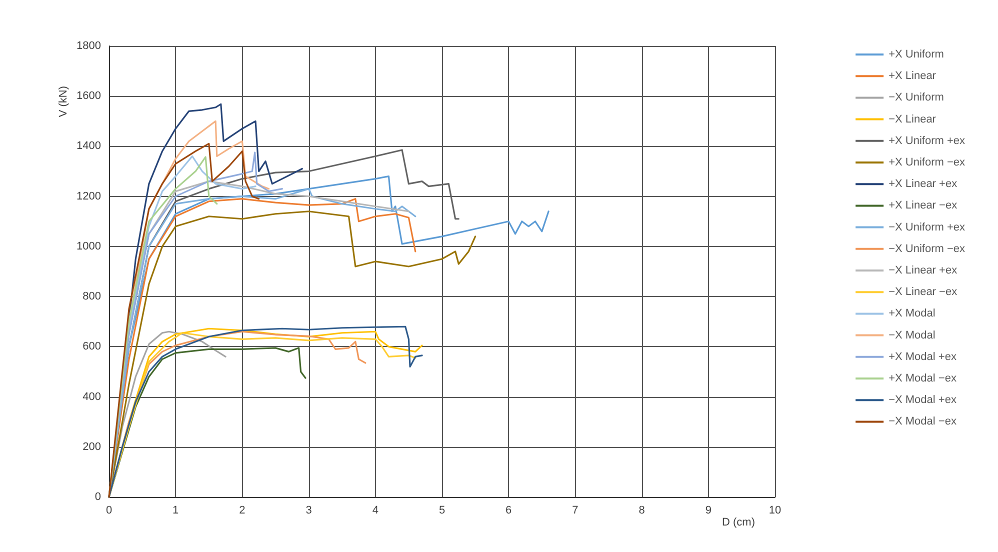  What do you see at coordinates (575, 510) in the screenshot?
I see `x-tick-label: 7` at bounding box center [575, 510].